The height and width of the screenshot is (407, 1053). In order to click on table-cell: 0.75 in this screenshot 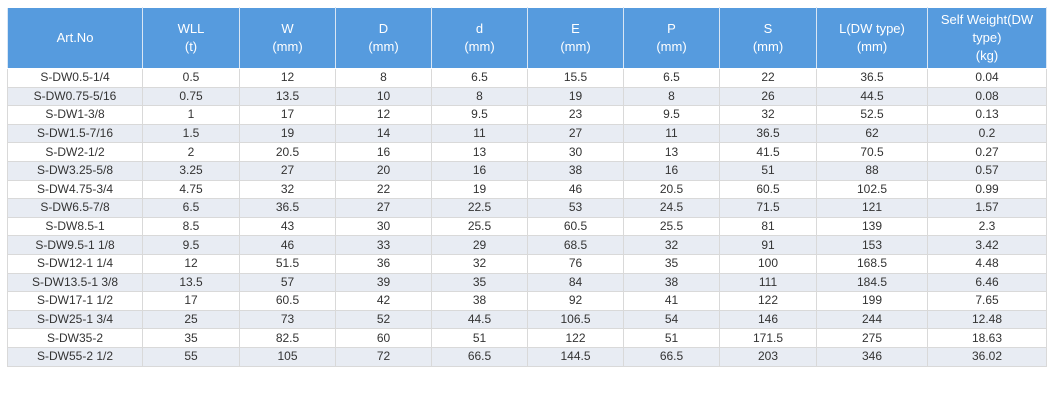, I will do `click(191, 96)`.